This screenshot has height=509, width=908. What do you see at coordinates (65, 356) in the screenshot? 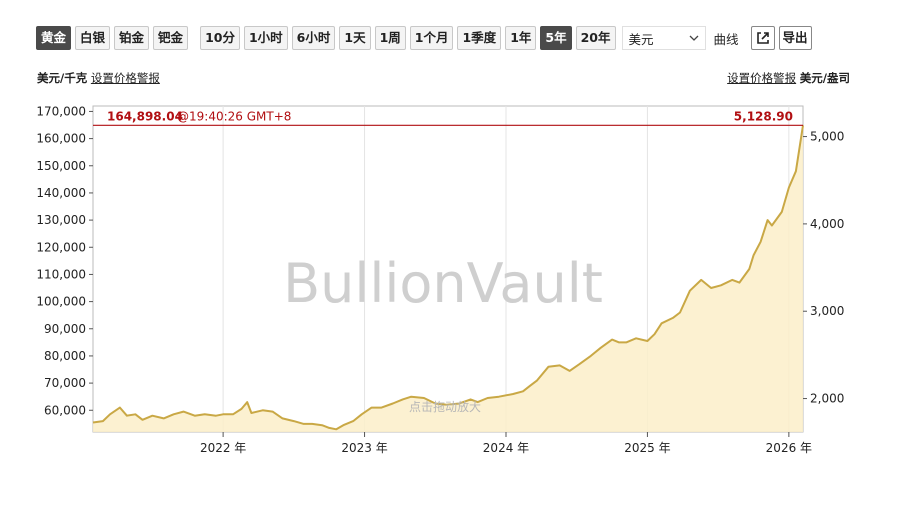
I see `y-left-tick-label: 80,000` at bounding box center [65, 356].